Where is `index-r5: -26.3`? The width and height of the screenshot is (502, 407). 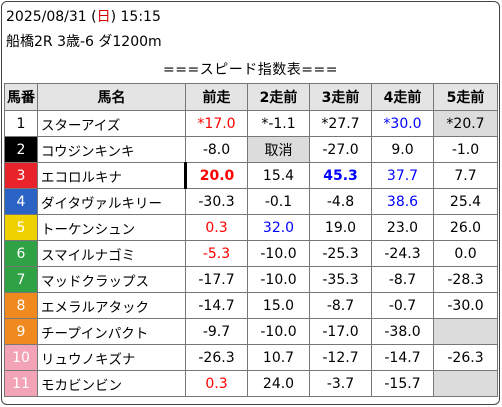 index-r5: -26.3 is located at coordinates (465, 357).